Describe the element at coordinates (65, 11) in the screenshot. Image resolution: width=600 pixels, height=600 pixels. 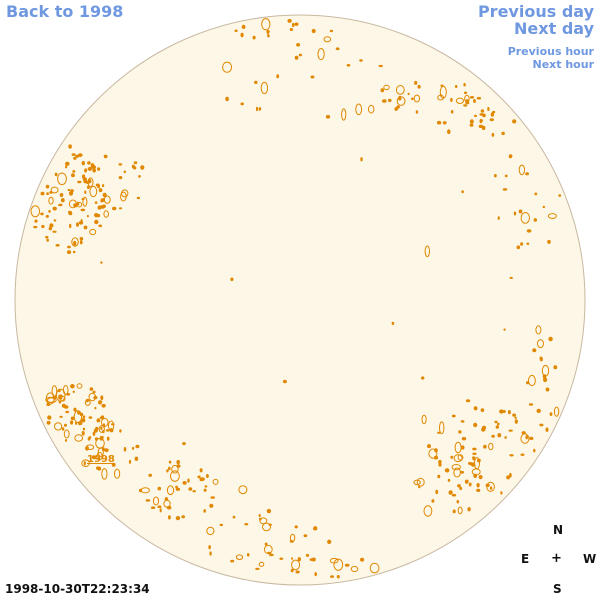
I see `back-to-year-link: Back to 1998` at that location.